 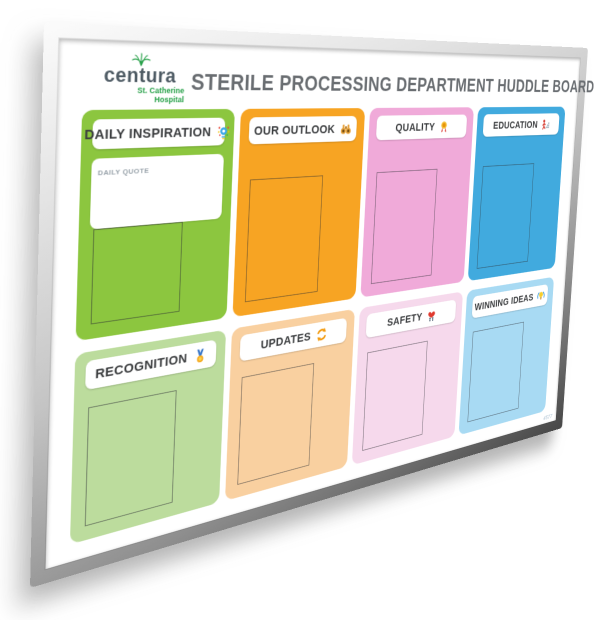 What do you see at coordinates (169, 100) in the screenshot?
I see `logo-subtitle-line2: Hospital` at bounding box center [169, 100].